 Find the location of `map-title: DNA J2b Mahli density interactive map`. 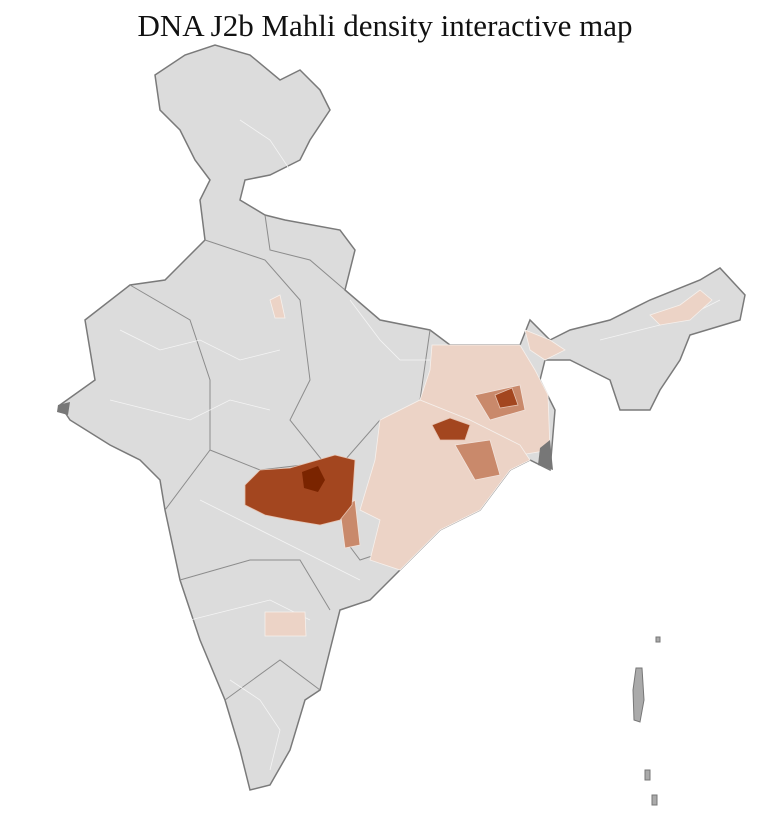

map-title: DNA J2b Mahli density interactive map is located at coordinates (385, 25).